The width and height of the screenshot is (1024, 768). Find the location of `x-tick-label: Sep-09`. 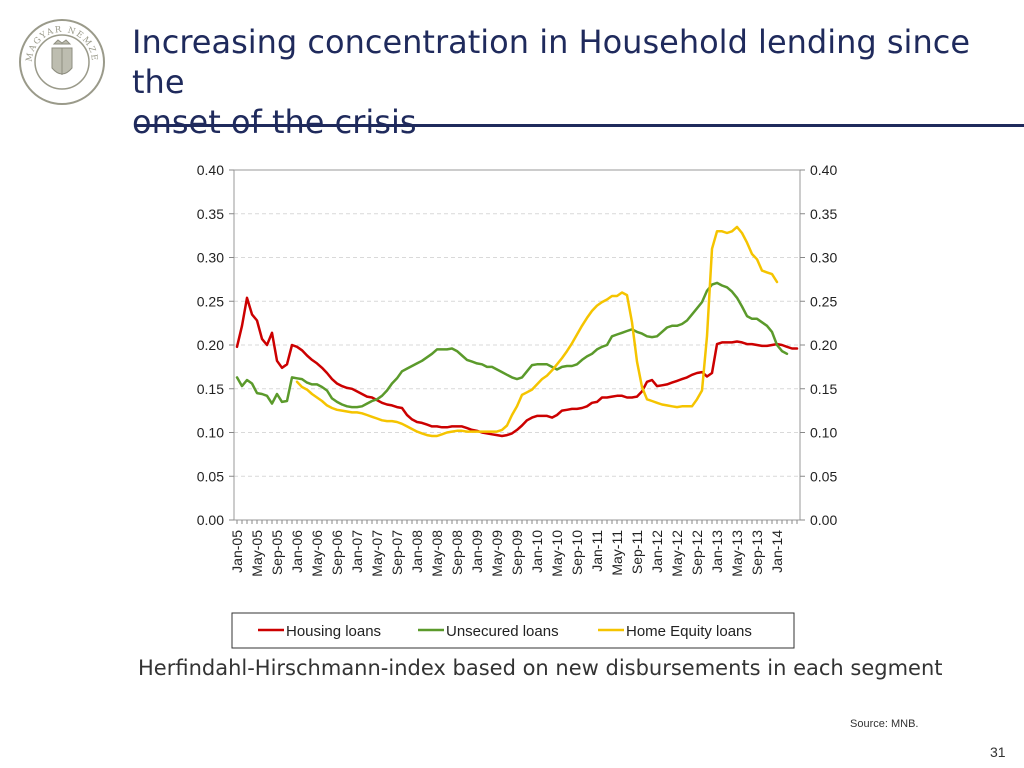

x-tick-label: Sep-09 is located at coordinates (517, 552).